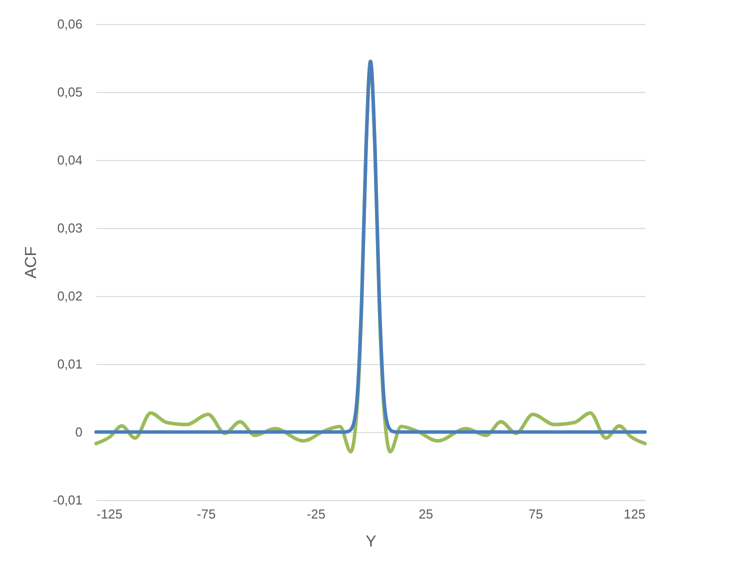 The image size is (750, 575). Describe the element at coordinates (69, 92) in the screenshot. I see `y-tick-label: 0,05` at that location.